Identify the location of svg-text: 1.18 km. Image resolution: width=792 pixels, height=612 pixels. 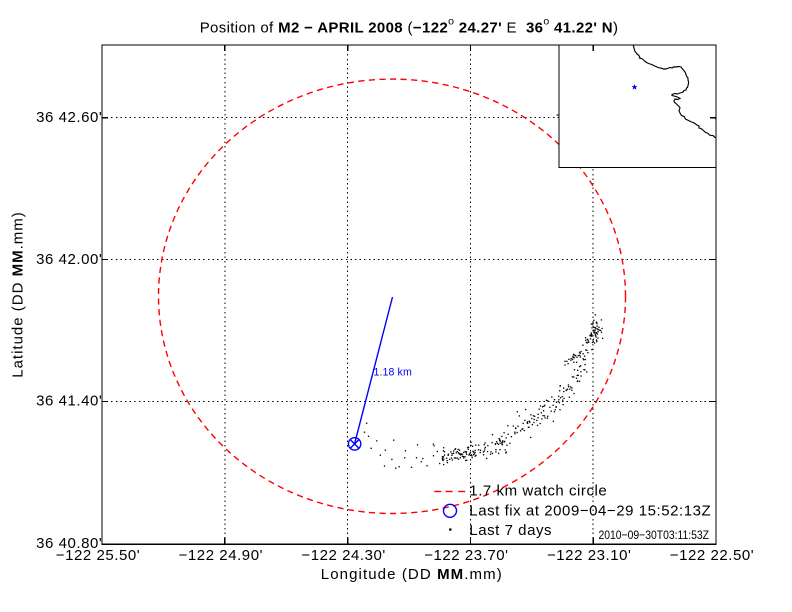
(393, 373).